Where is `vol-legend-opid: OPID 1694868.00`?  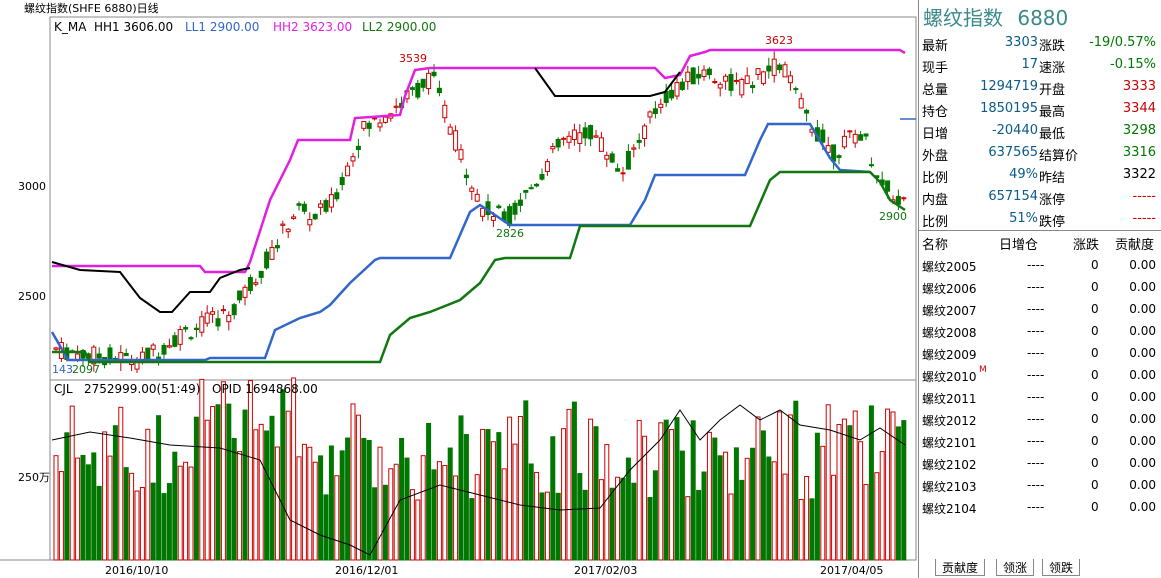 vol-legend-opid: OPID 1694868.00 is located at coordinates (265, 389).